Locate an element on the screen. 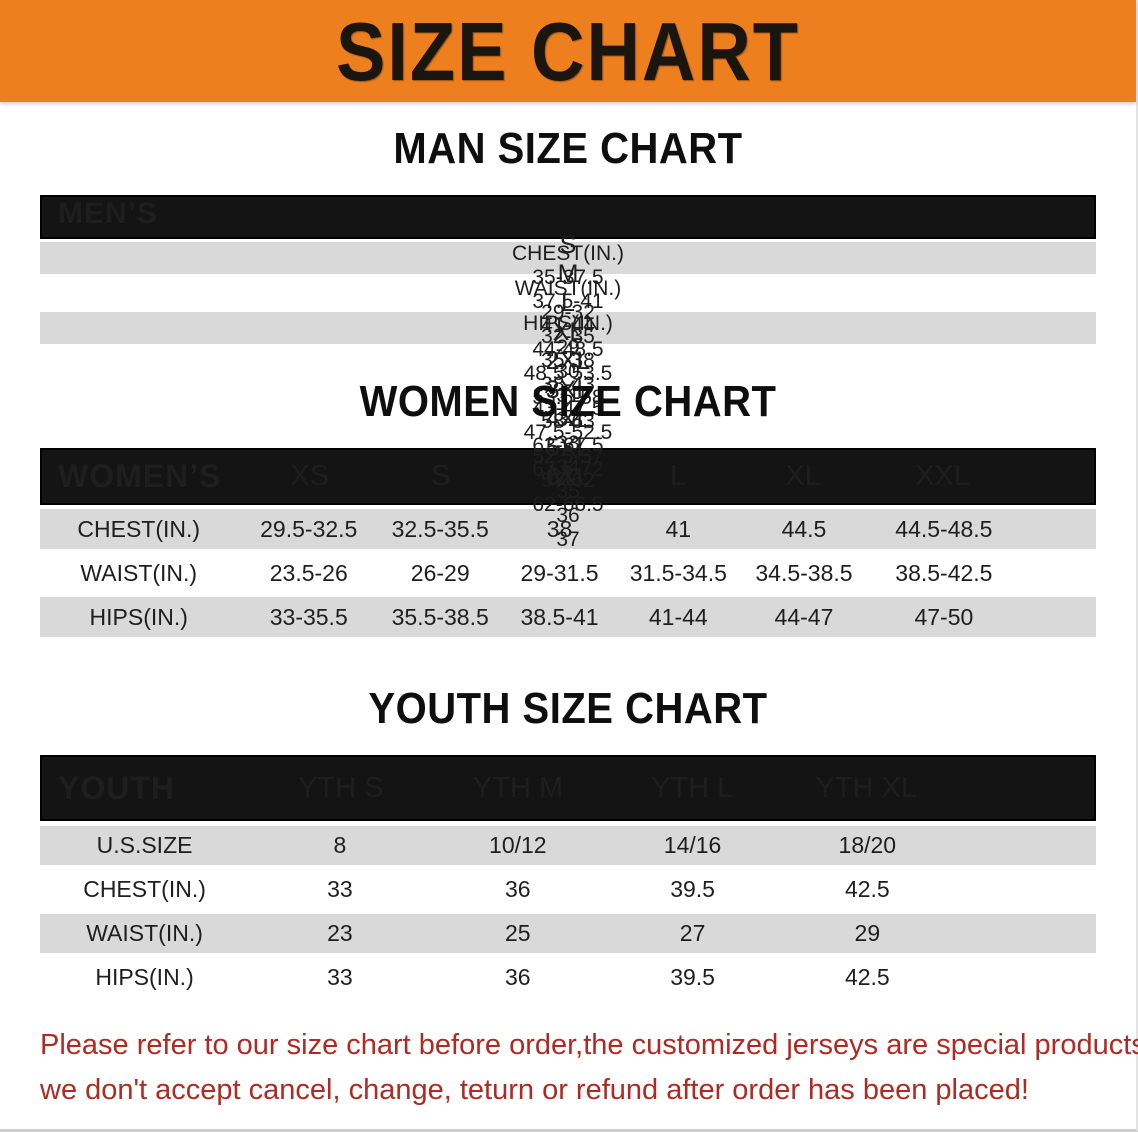 This screenshot has width=1138, height=1132. cell-value: 53.5-58 is located at coordinates (568, 397).